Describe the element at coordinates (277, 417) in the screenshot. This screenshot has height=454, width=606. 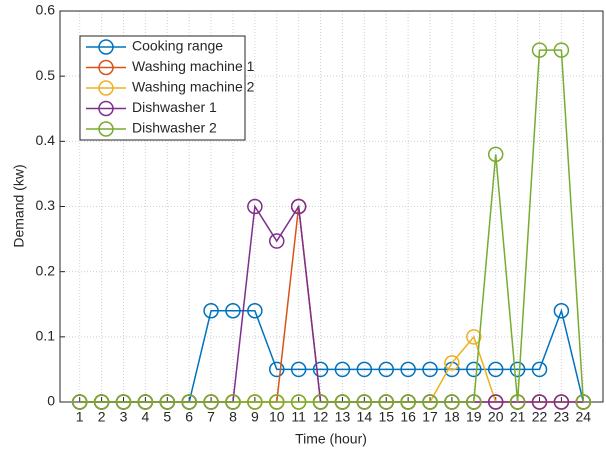
I see `x-tick-label: 10` at that location.